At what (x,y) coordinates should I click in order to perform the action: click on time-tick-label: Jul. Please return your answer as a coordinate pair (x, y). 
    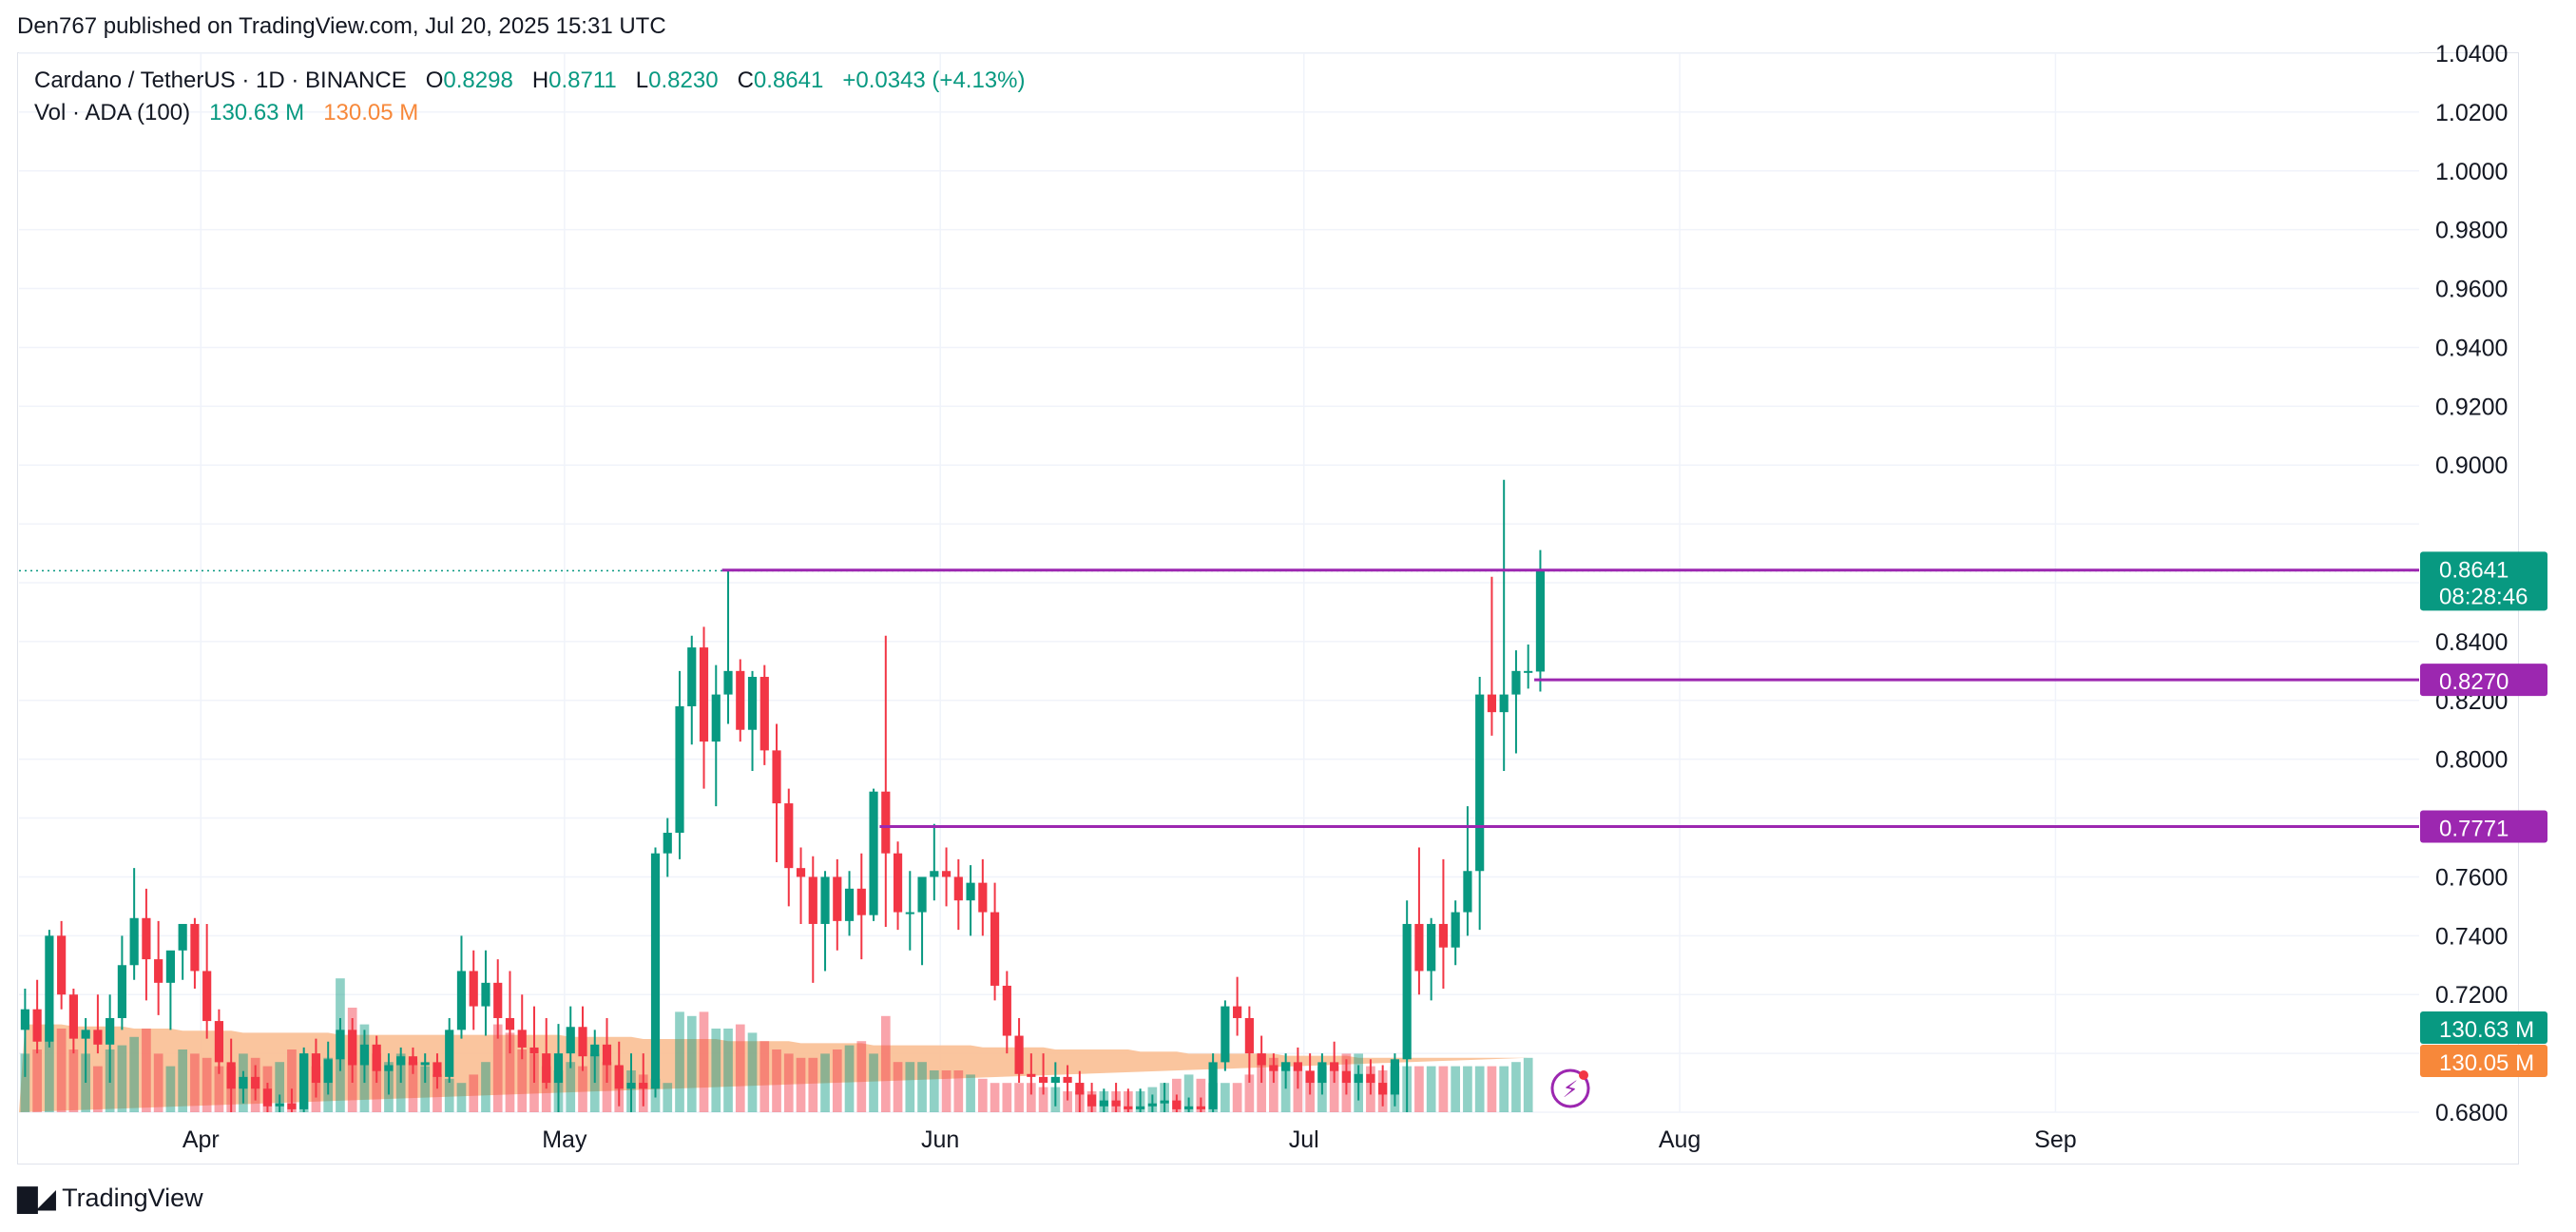
    Looking at the image, I should click on (1304, 1139).